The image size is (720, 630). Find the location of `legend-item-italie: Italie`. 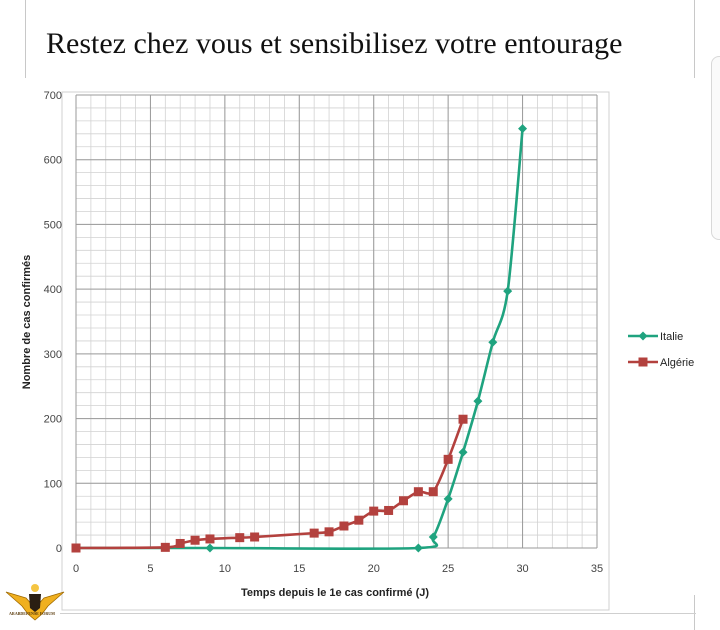

legend-item-italie: Italie is located at coordinates (655, 337).